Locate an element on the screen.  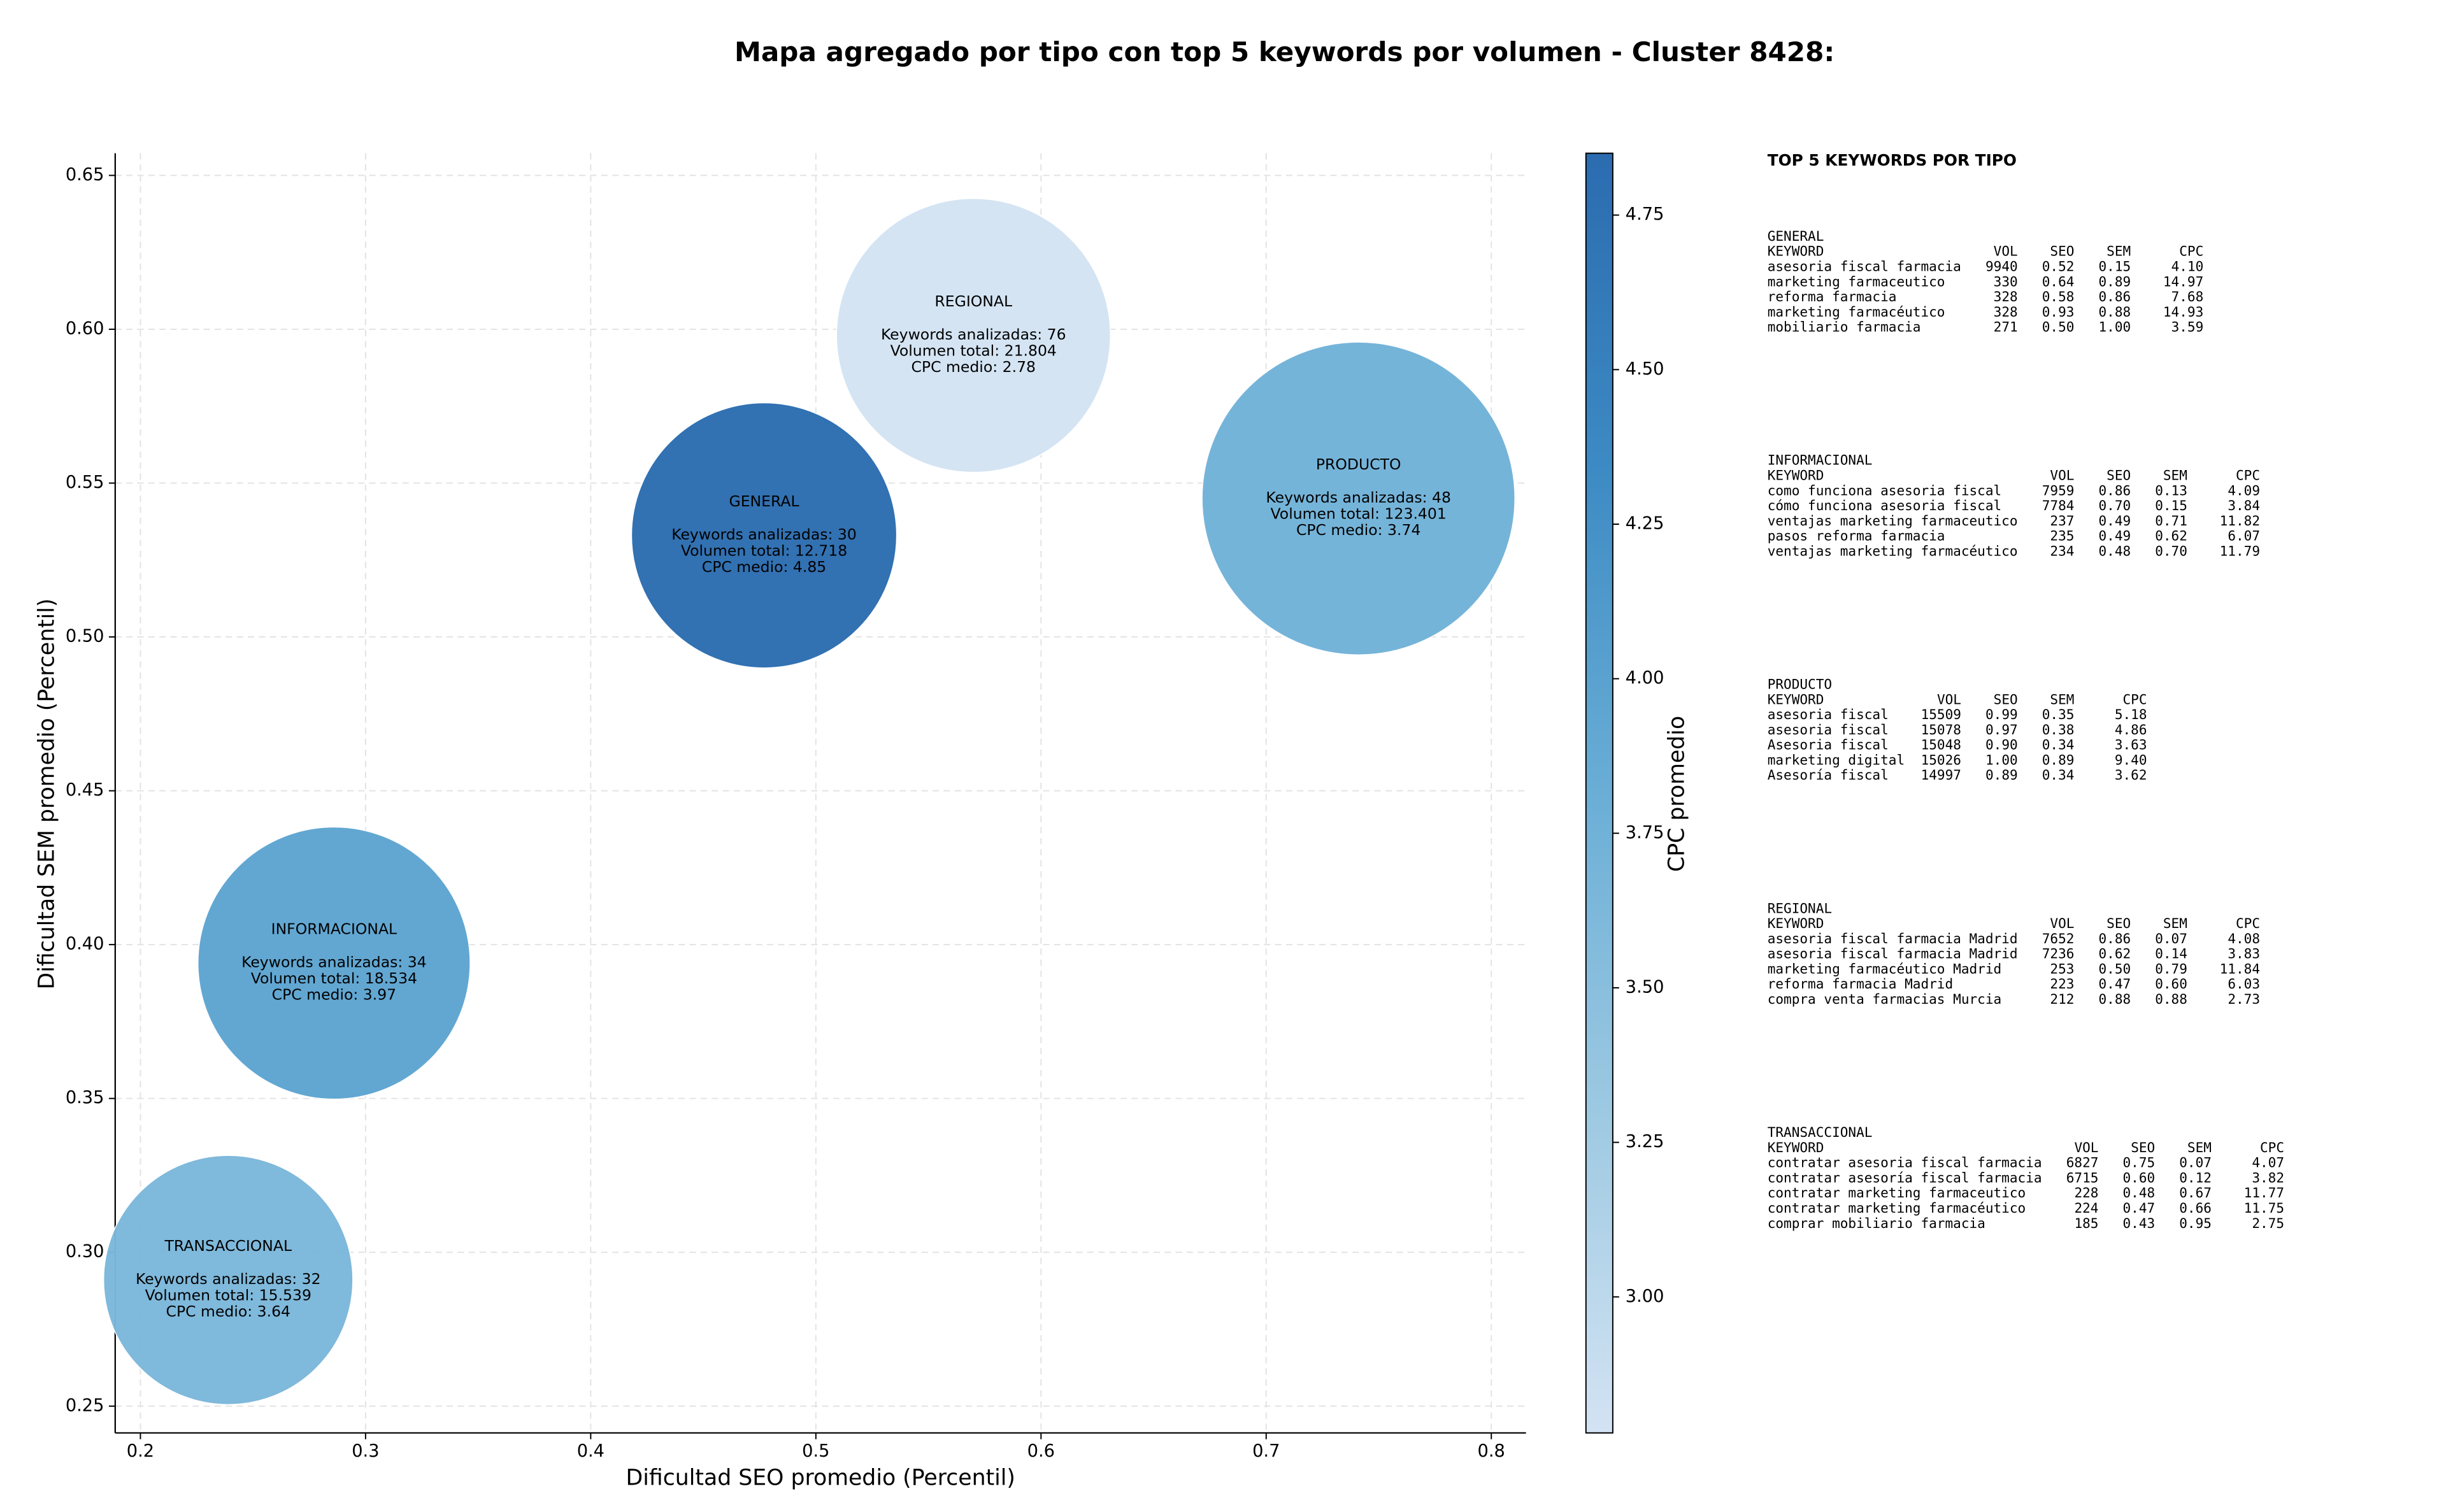
y-tick-label: 0.35 is located at coordinates (85, 1098).